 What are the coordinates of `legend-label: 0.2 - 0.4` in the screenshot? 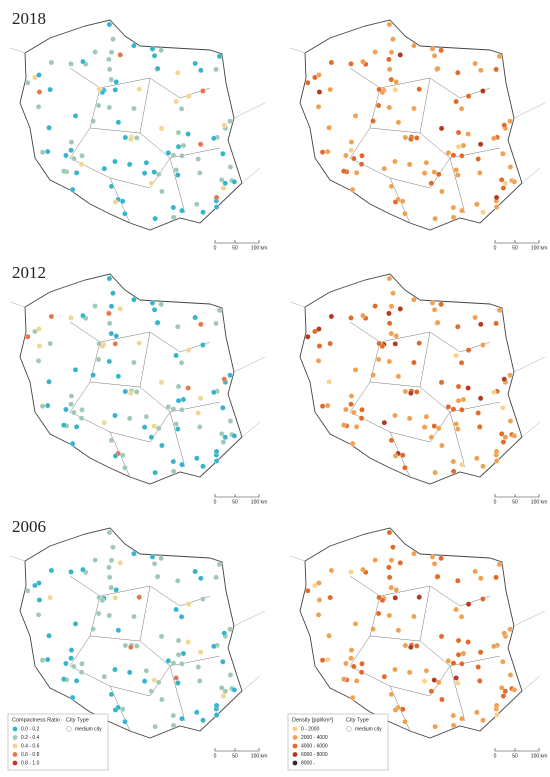 It's located at (30, 738).